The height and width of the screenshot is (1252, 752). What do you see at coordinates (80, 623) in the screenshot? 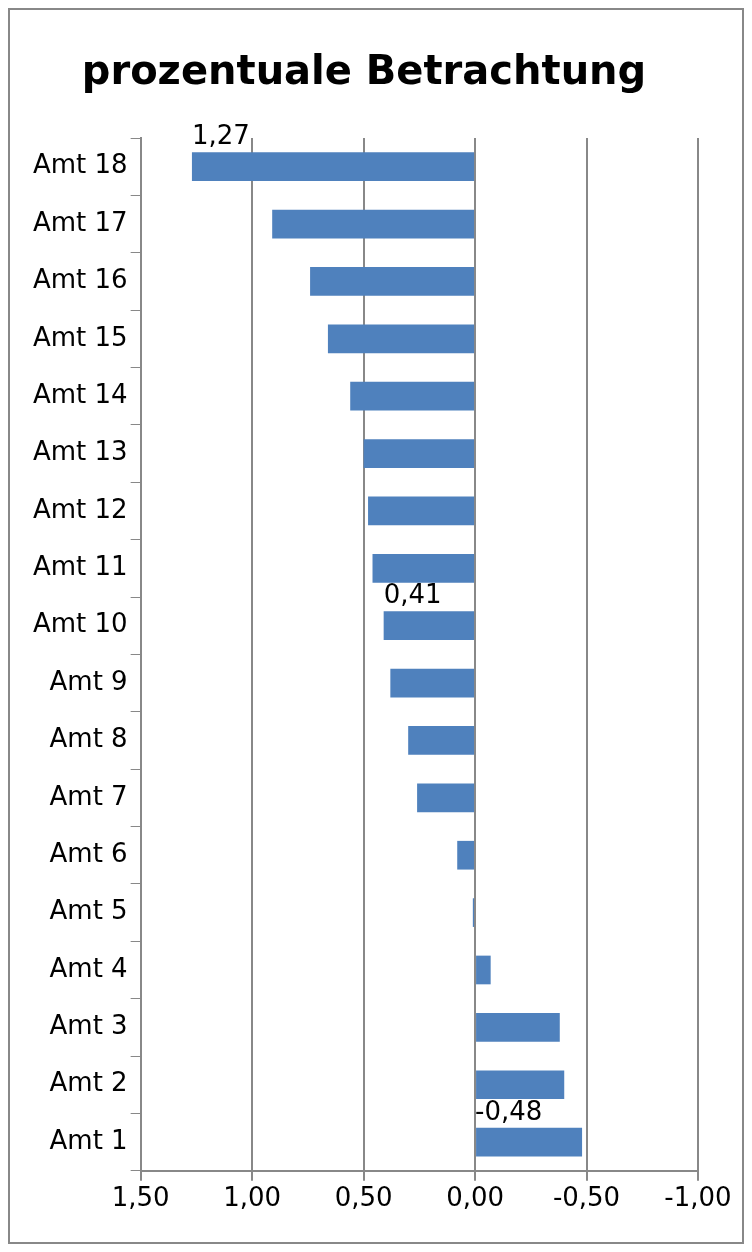
I see `y-tick-label: Amt 10` at bounding box center [80, 623].